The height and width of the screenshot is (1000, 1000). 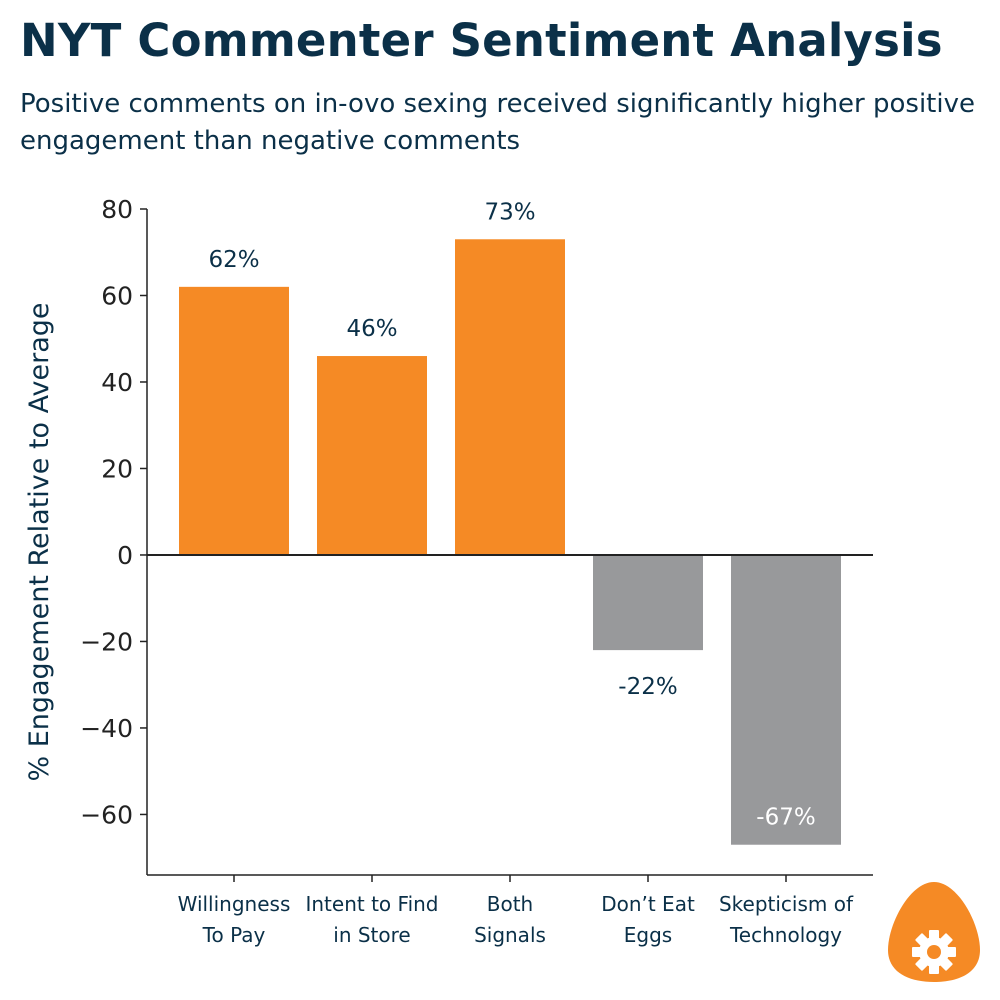 I want to click on x-tick-label: To Pay, so click(x=234, y=935).